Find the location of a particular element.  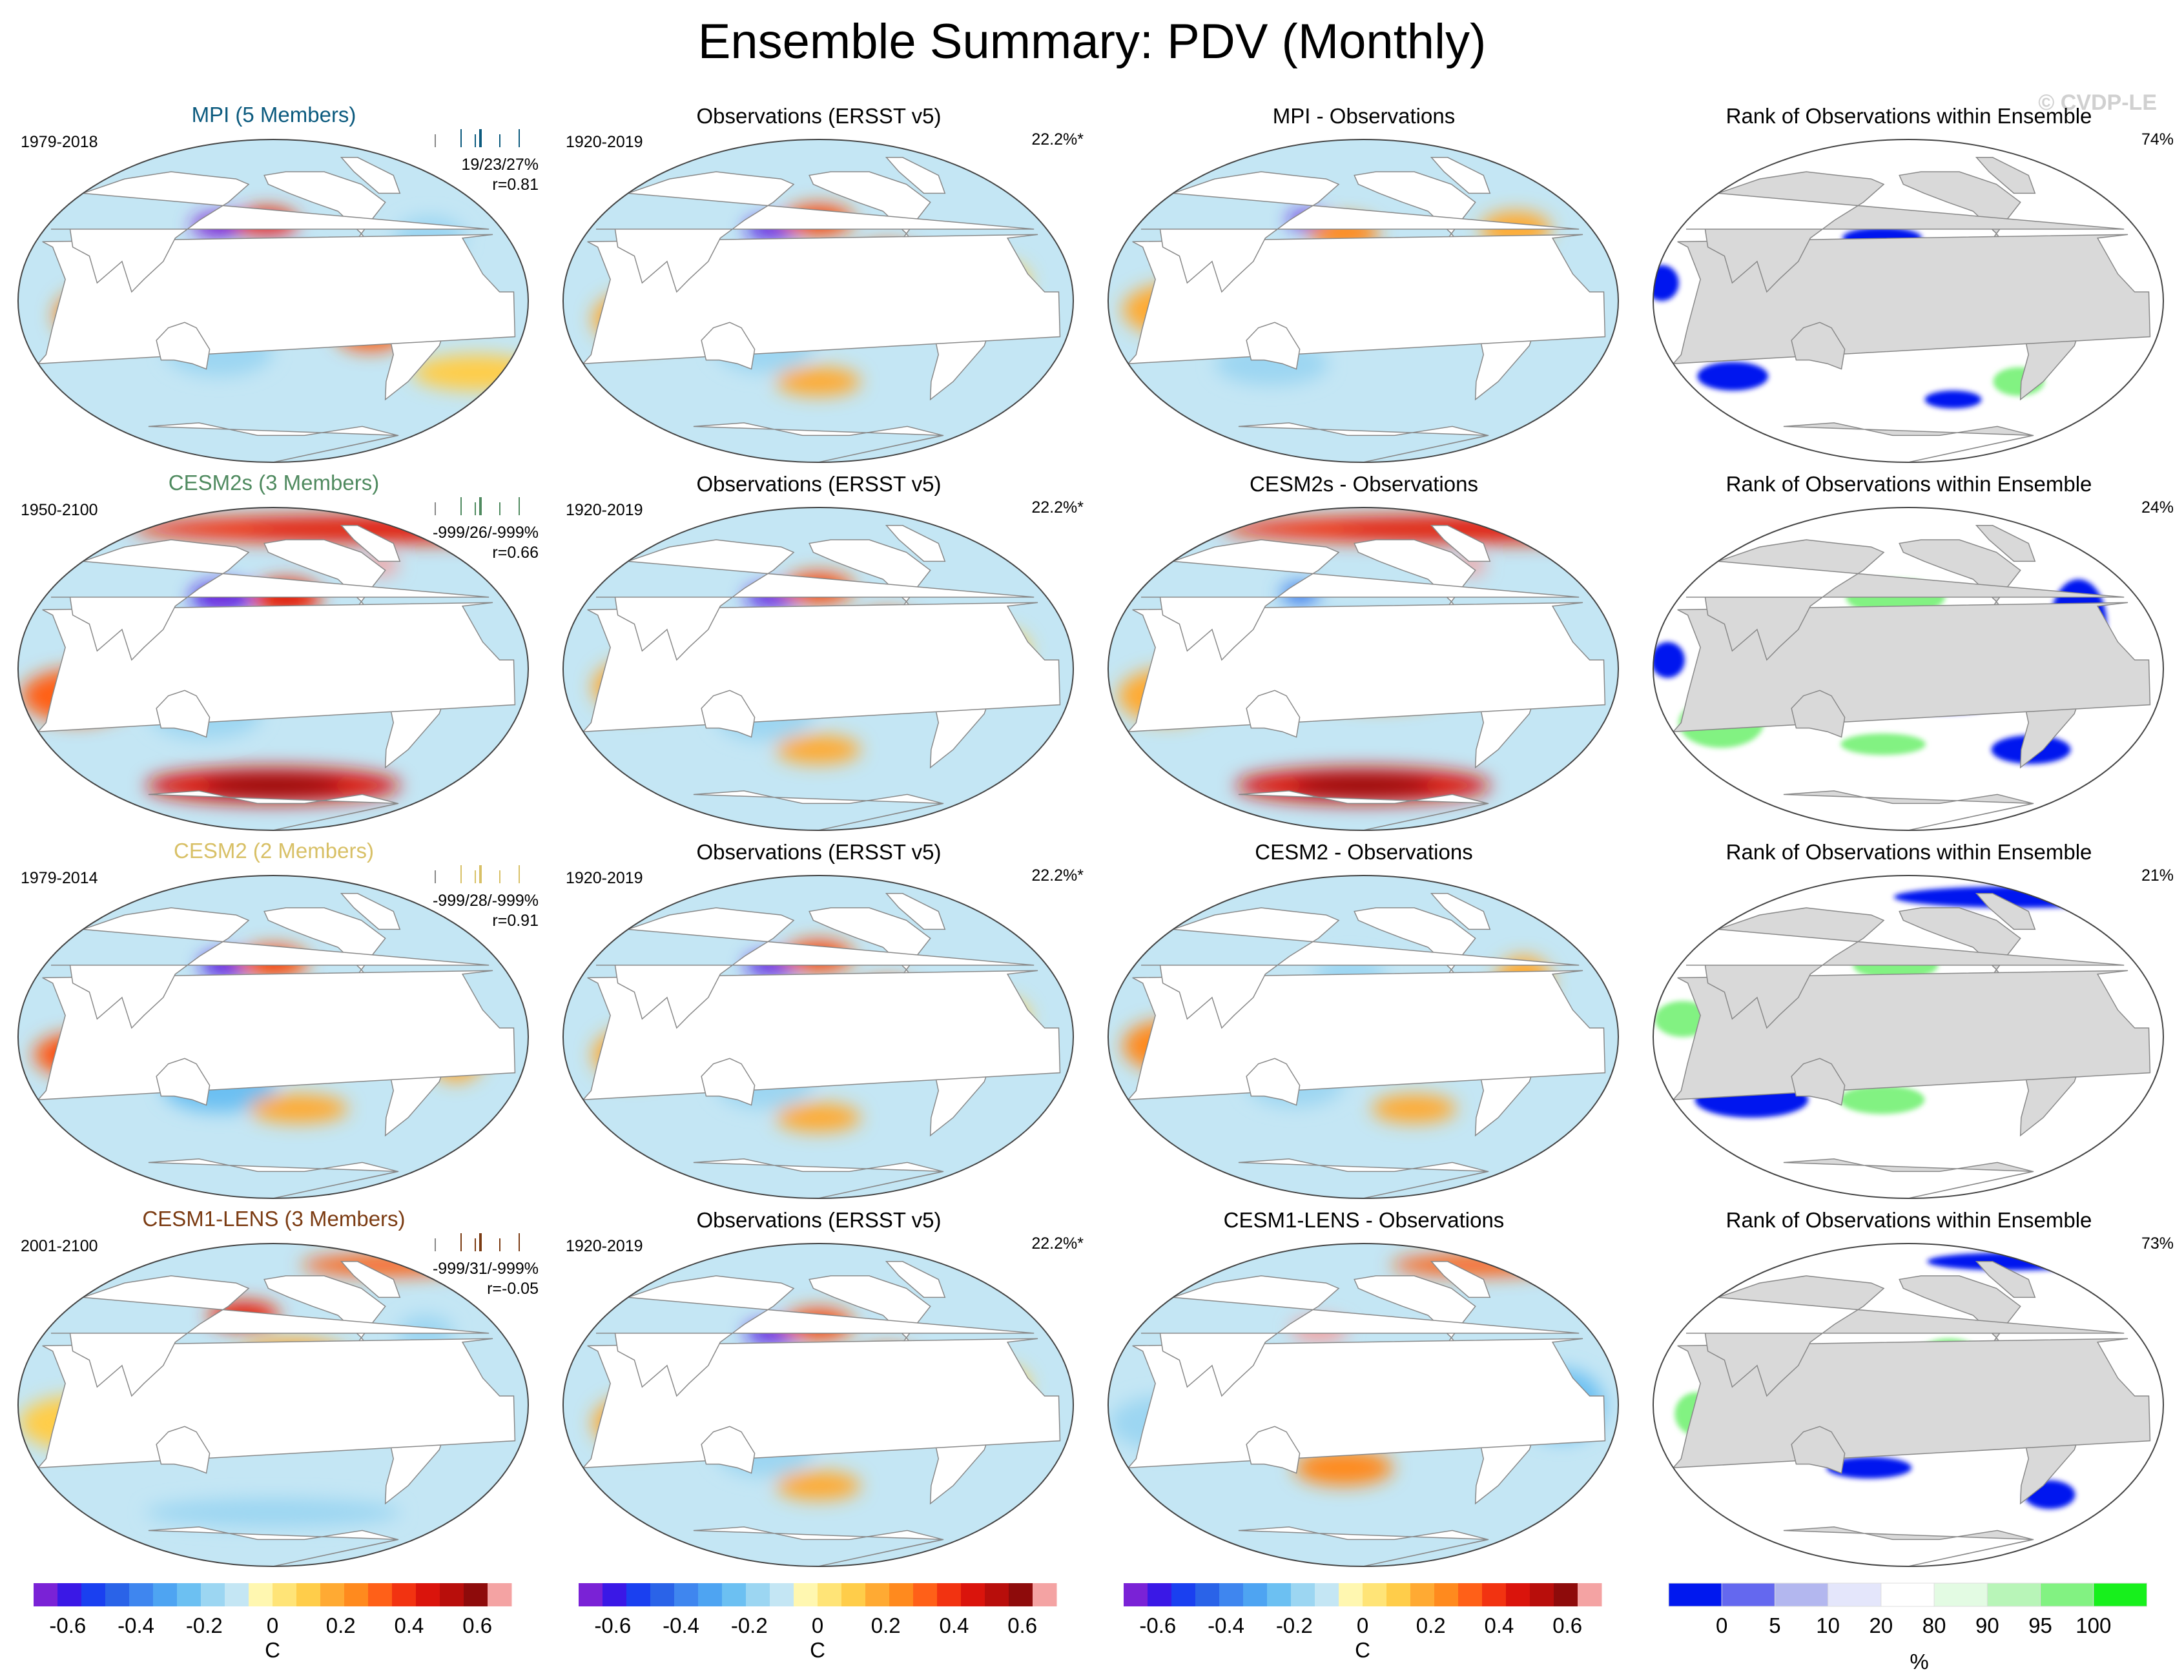

stats-line-1: r=0.91 is located at coordinates (515, 921).